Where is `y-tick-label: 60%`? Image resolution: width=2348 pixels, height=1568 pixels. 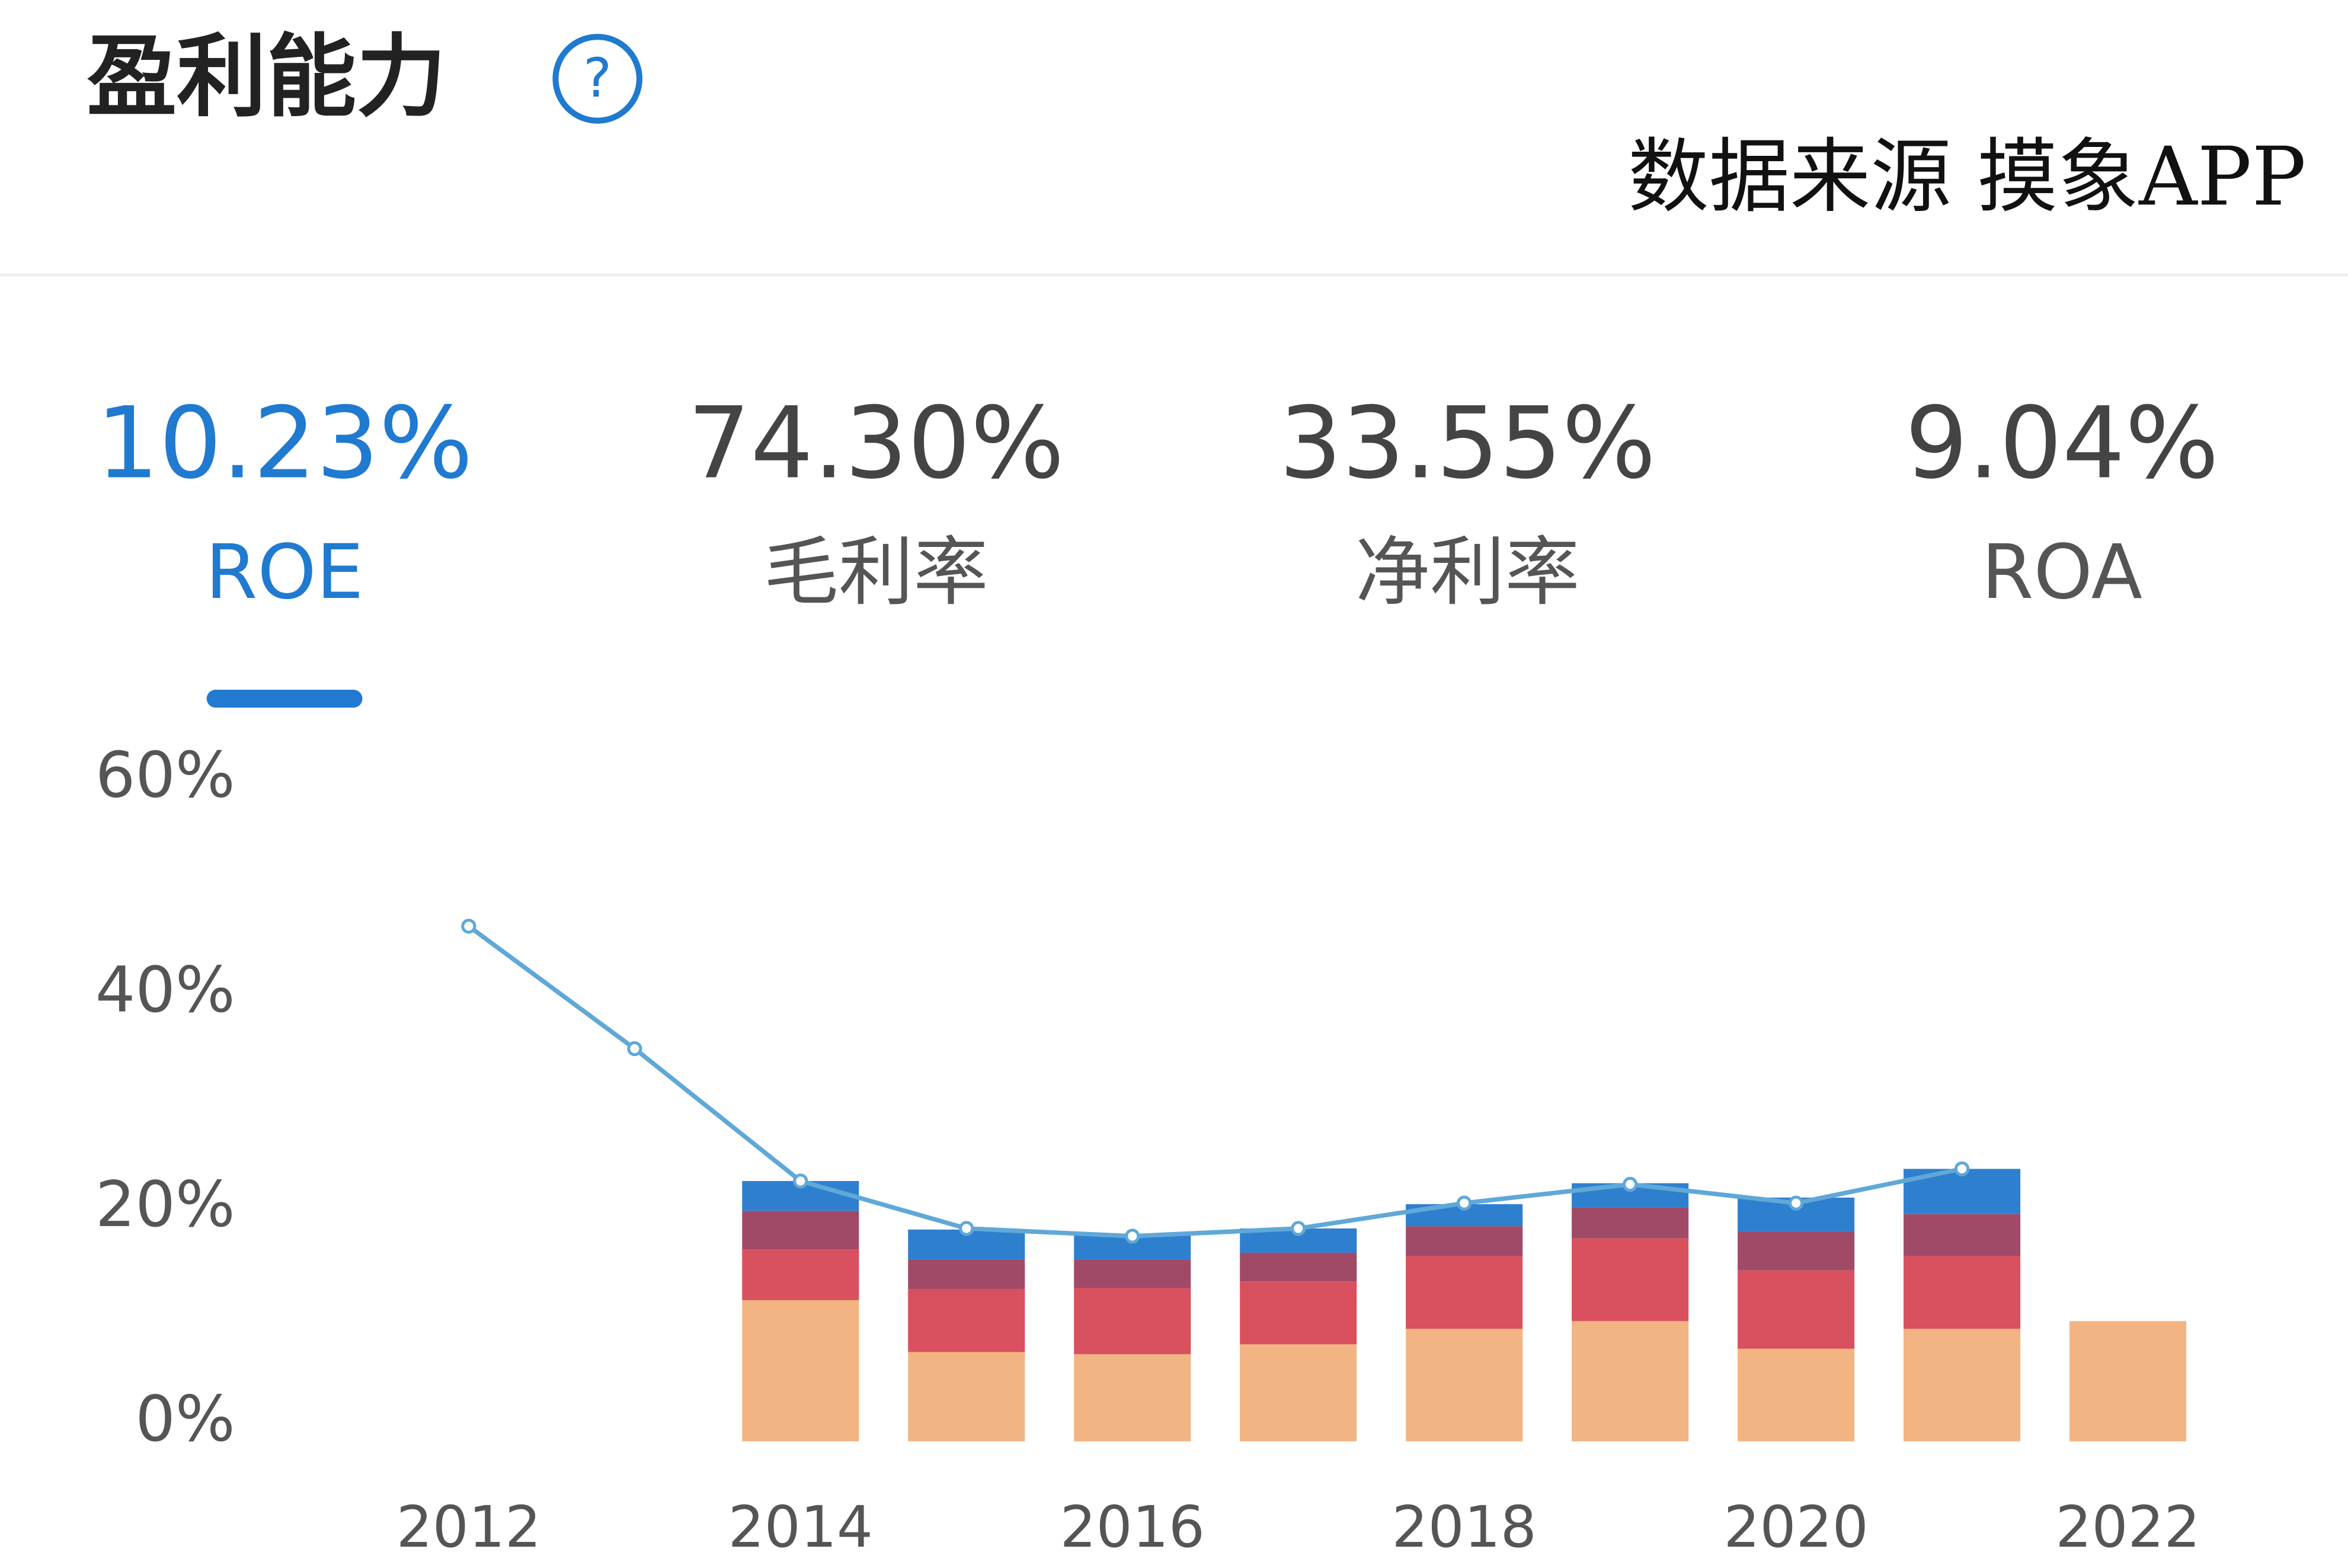
y-tick-label: 60% is located at coordinates (165, 775).